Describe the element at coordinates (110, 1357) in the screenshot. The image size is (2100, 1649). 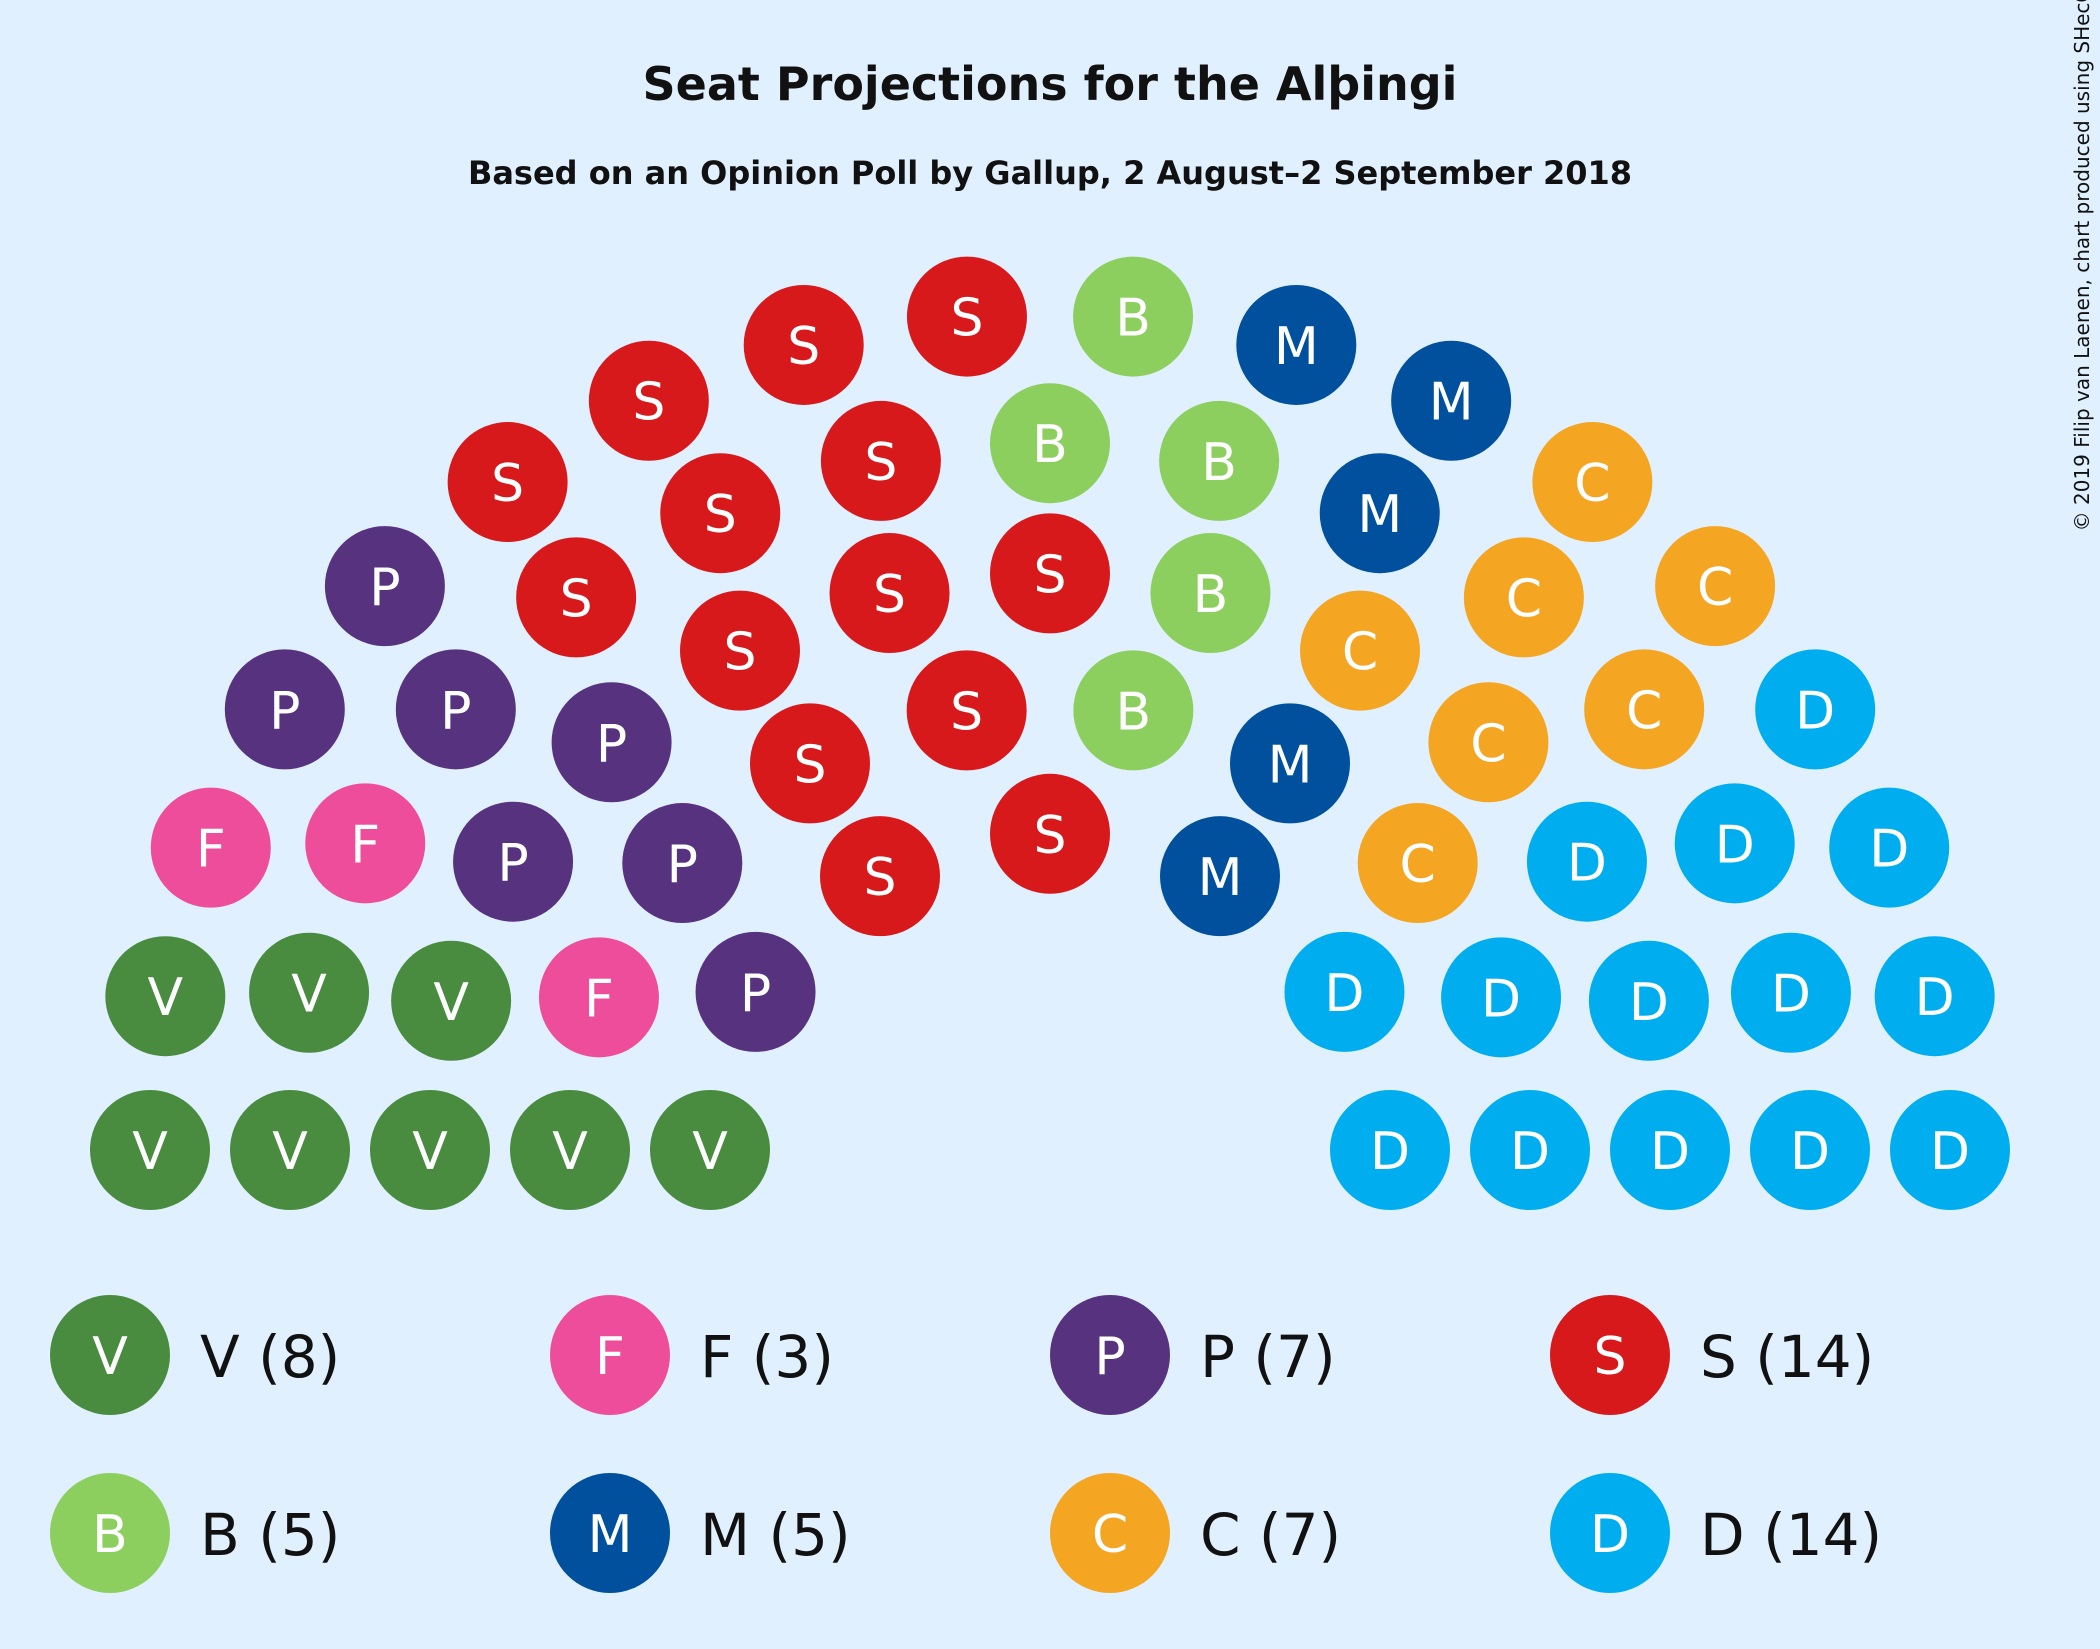
I see `legend-swatch-label: V` at that location.